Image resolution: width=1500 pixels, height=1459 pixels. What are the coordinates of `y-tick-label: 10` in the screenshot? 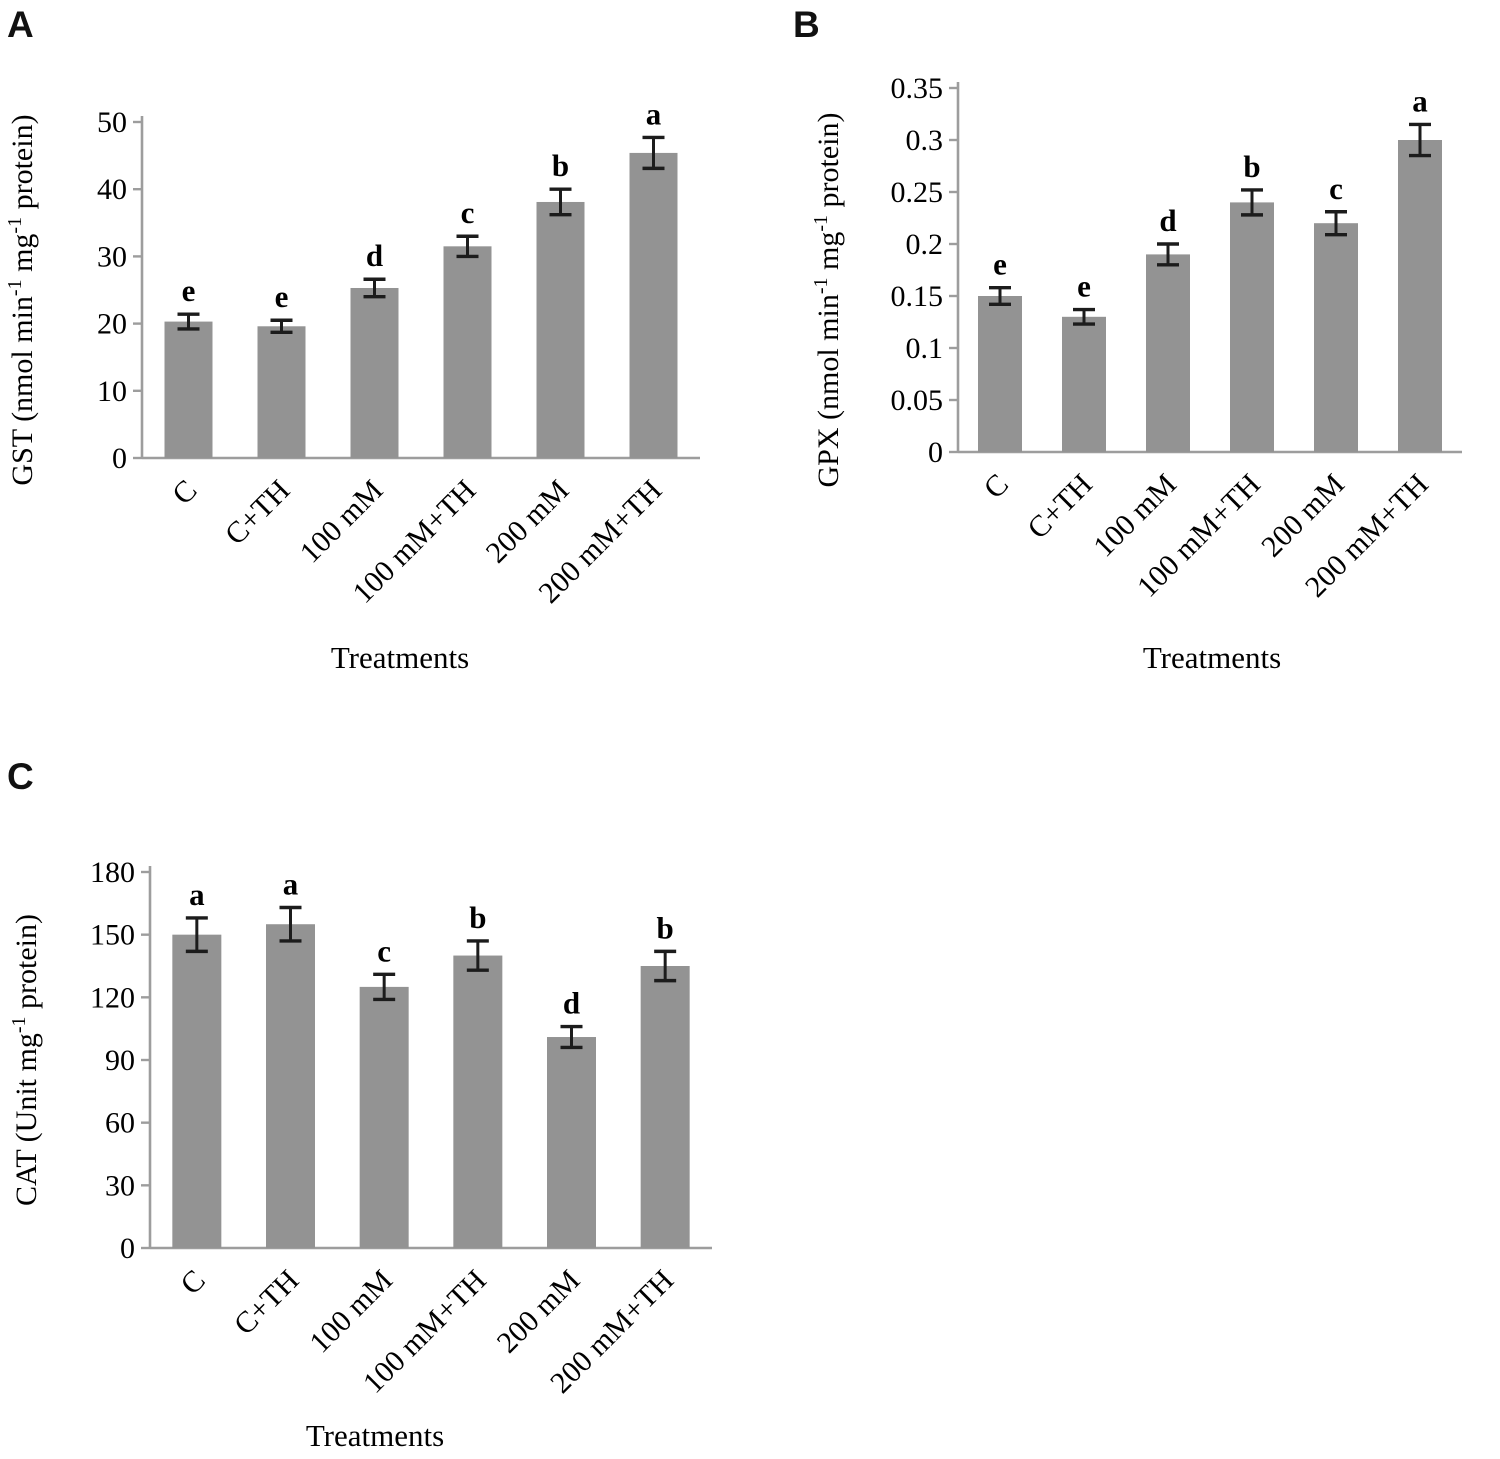 It's located at (112, 391).